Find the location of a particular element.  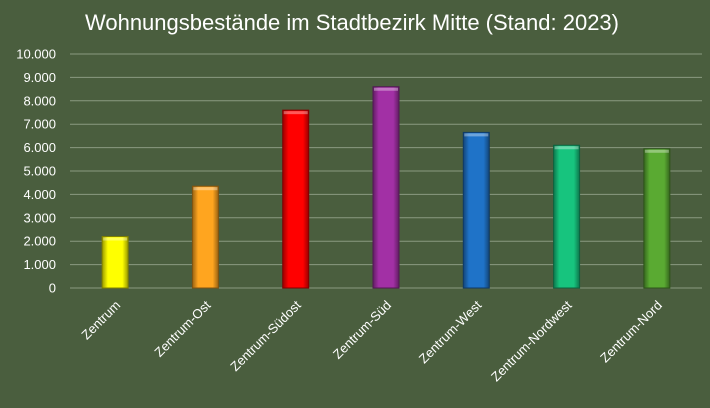

y-tick-label: 6.000 is located at coordinates (39, 147).